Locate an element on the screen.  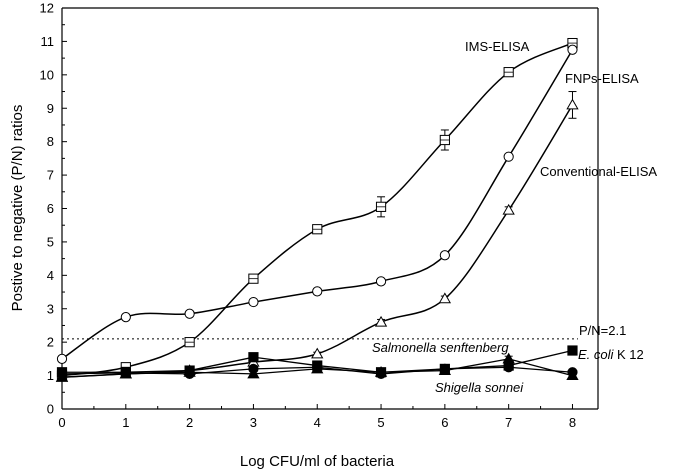
y-tick-label: 6 is located at coordinates (50, 208).